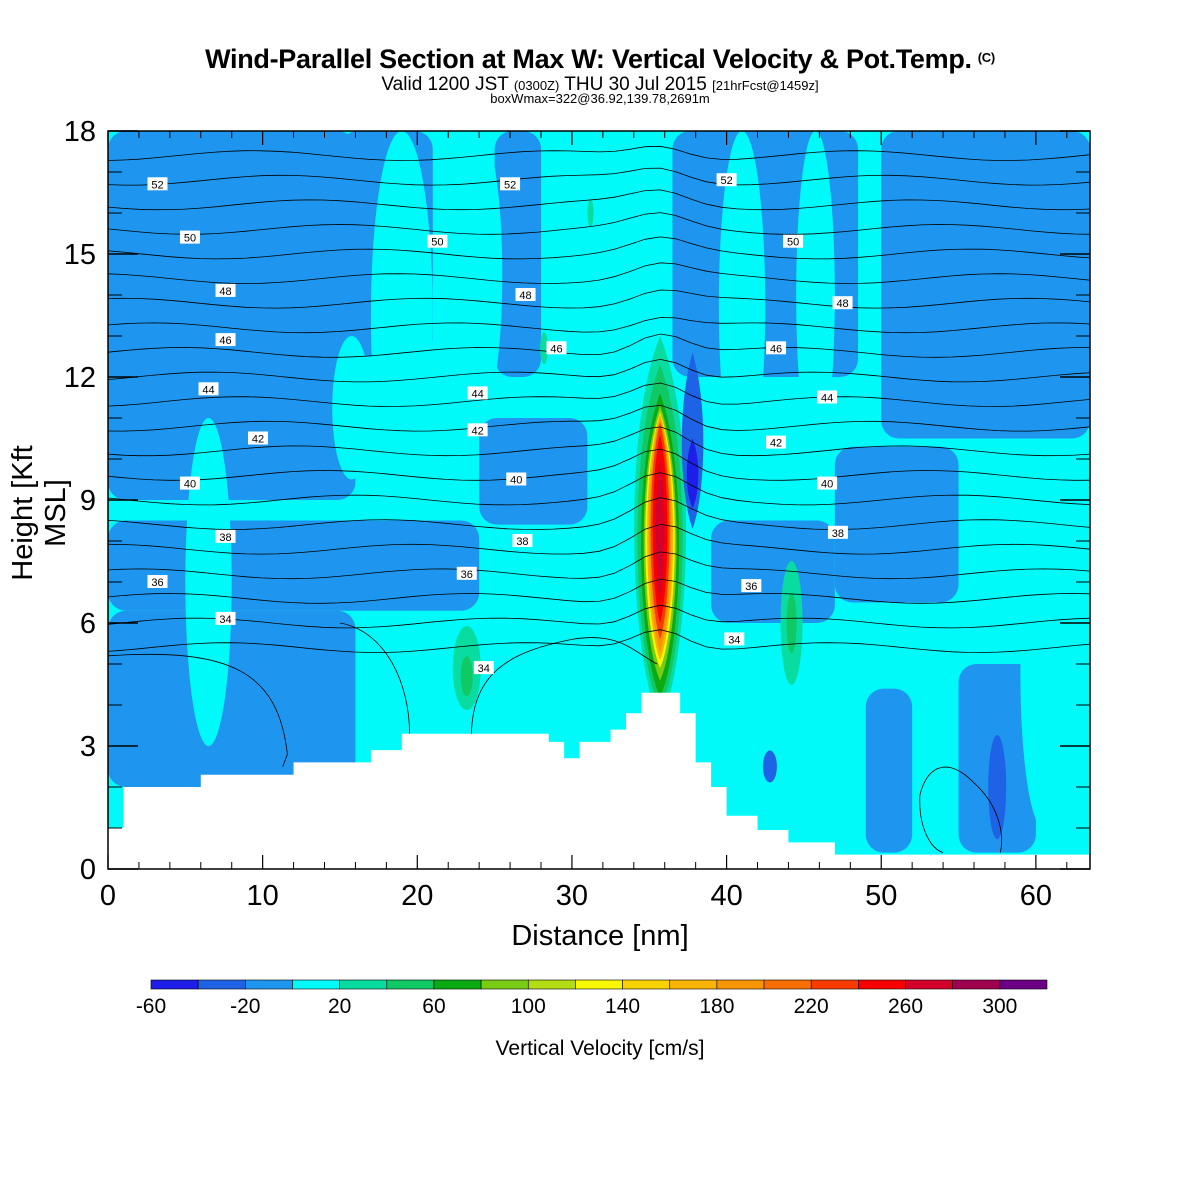  What do you see at coordinates (997, 787) in the screenshot?
I see `downdraft-spot` at bounding box center [997, 787].